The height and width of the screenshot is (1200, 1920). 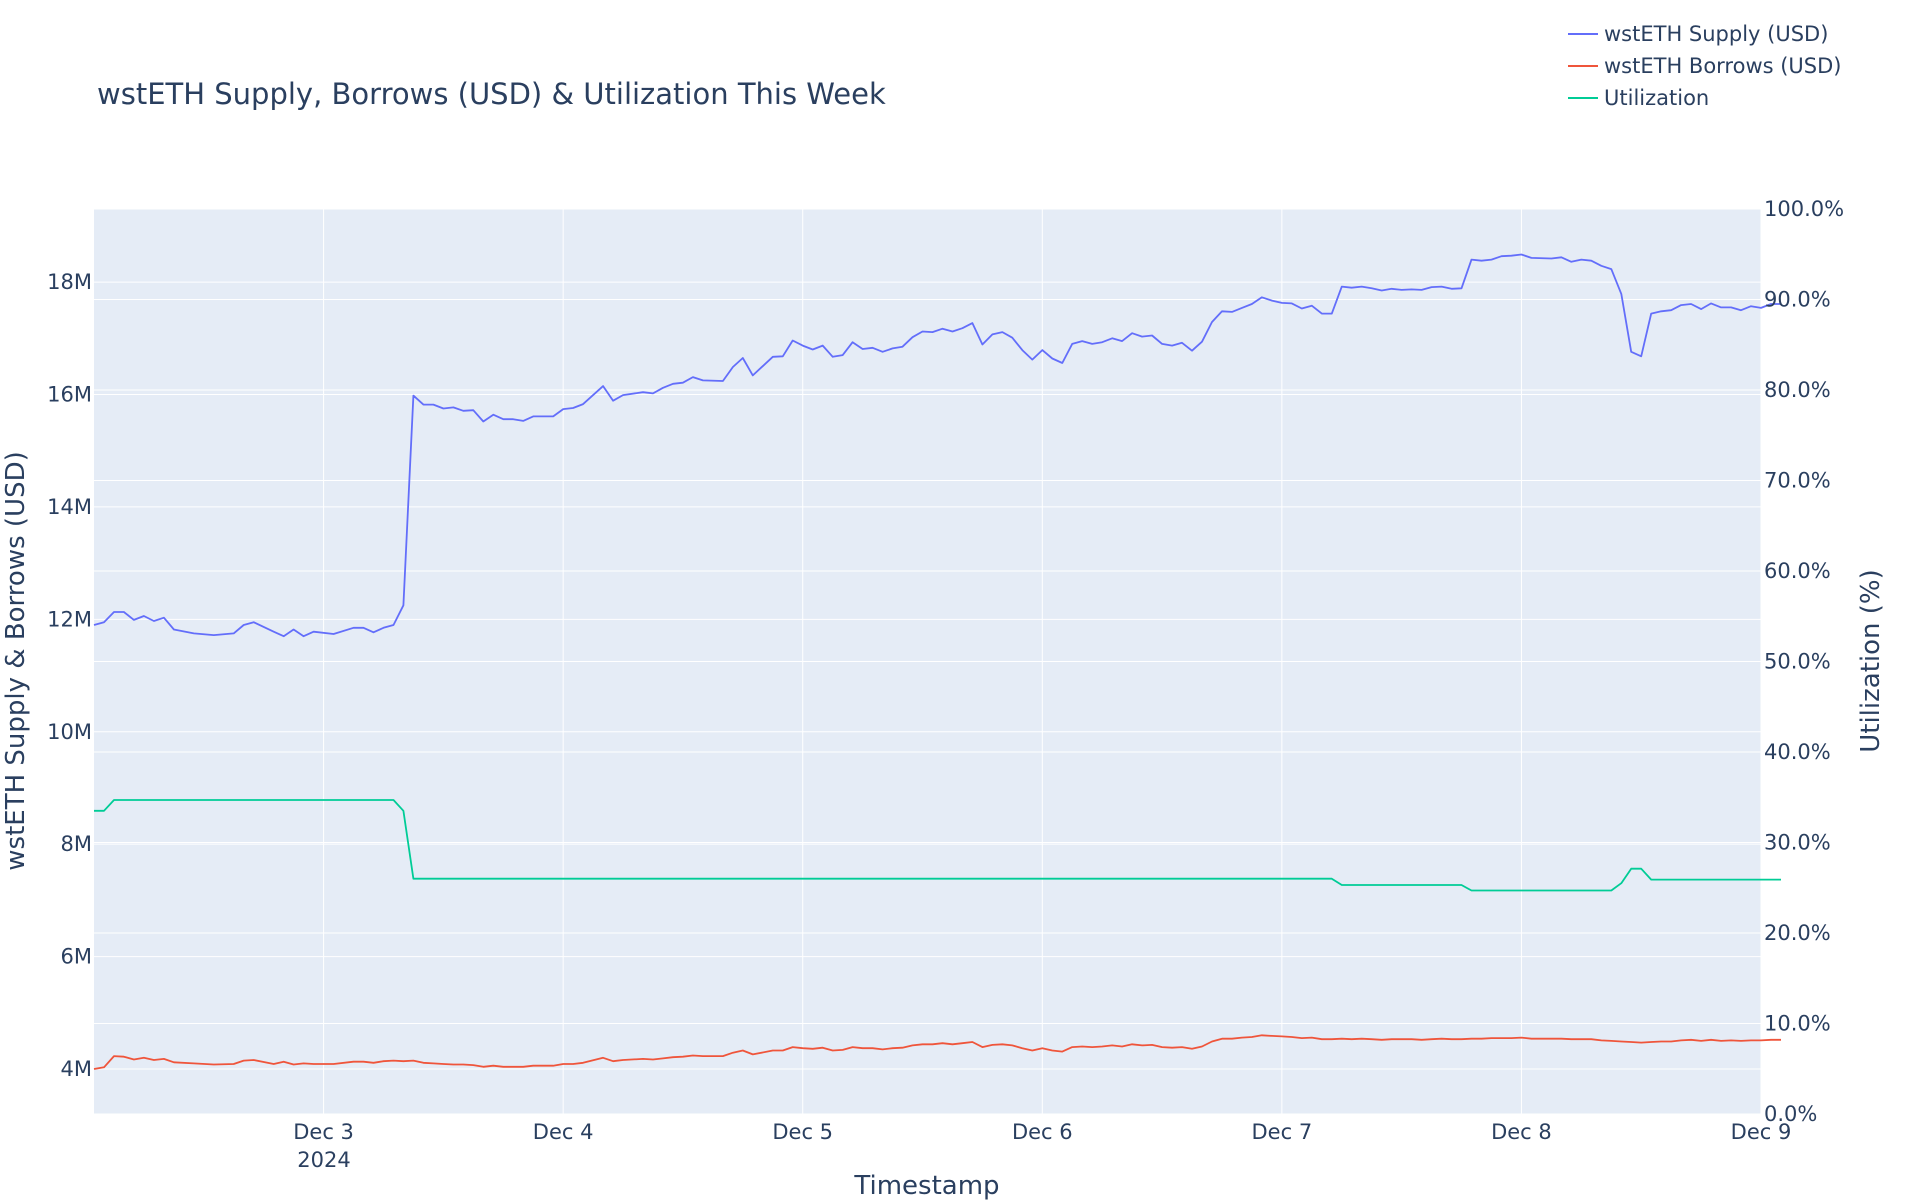 I want to click on x-tick-label: Dec 6, so click(x=1042, y=1132).